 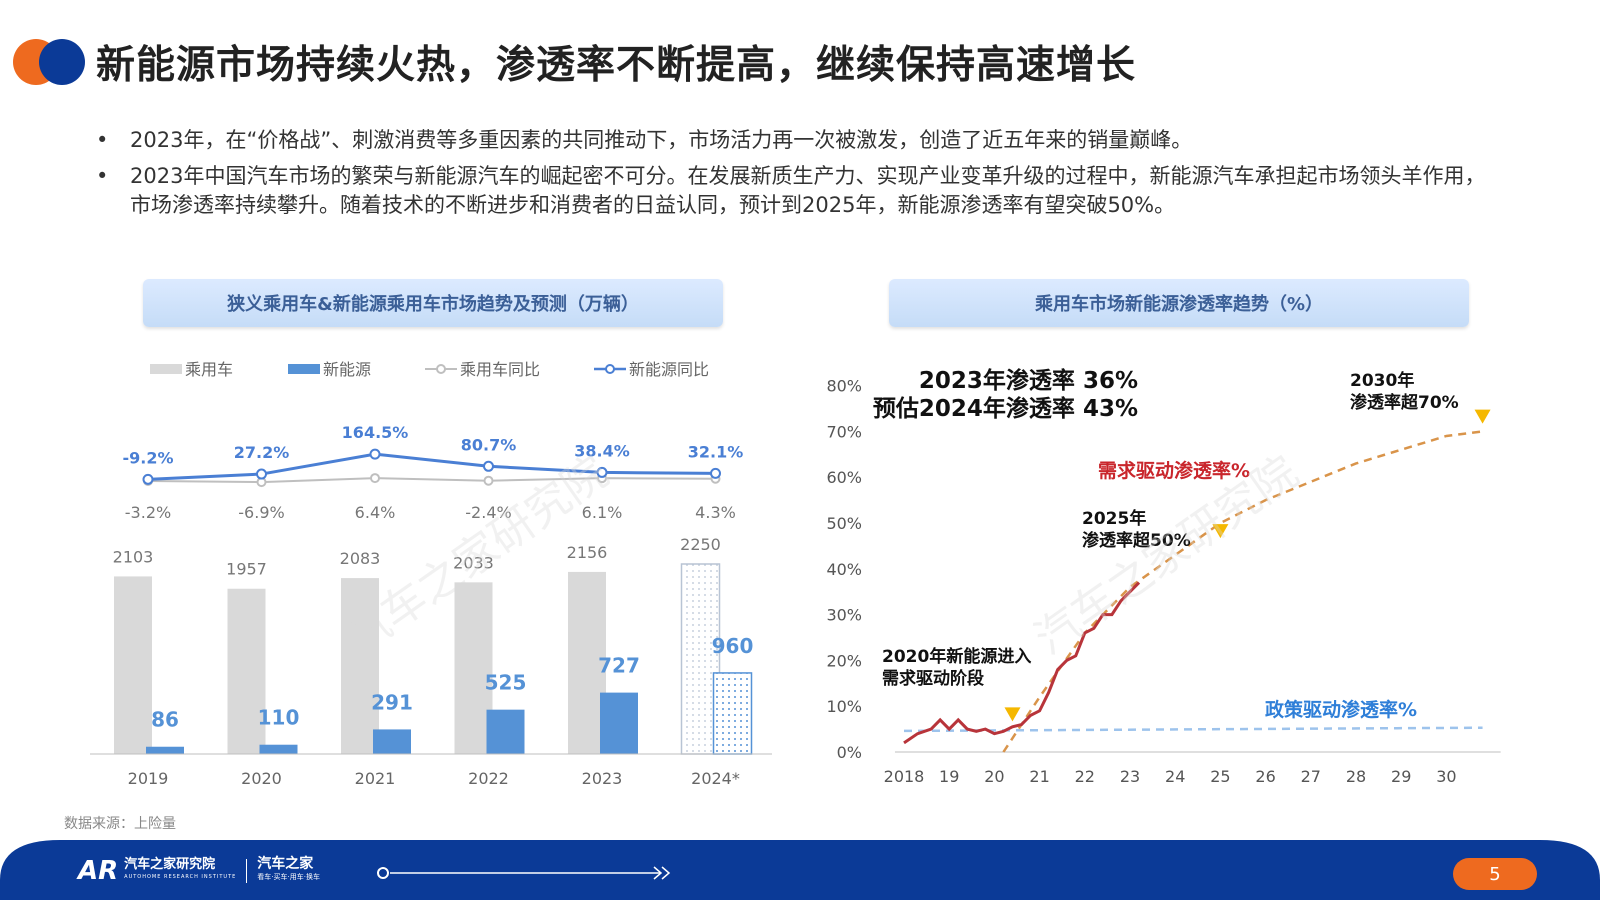 I want to click on x-tick-label: 2018, so click(x=904, y=776).